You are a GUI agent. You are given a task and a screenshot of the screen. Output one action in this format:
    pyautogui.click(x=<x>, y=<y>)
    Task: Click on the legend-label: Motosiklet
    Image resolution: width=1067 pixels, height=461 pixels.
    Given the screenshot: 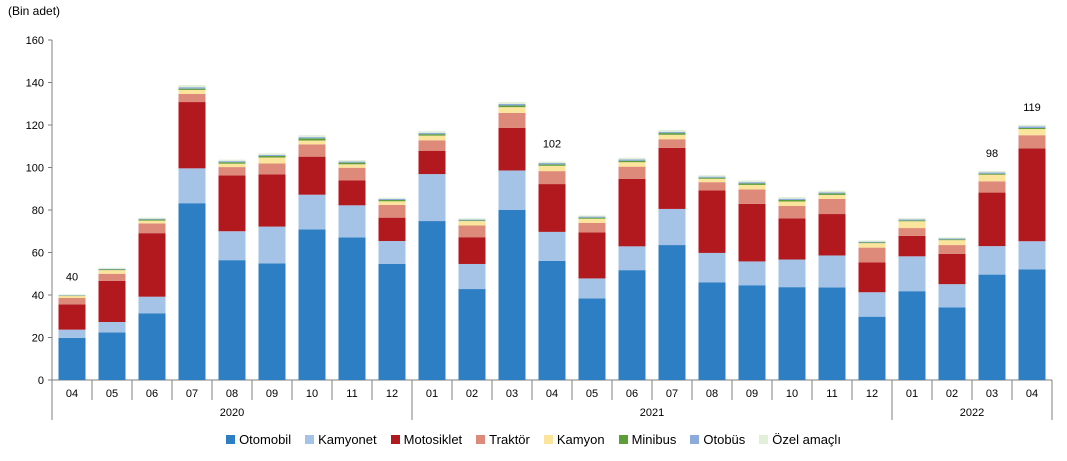 What is the action you would take?
    pyautogui.click(x=433, y=439)
    